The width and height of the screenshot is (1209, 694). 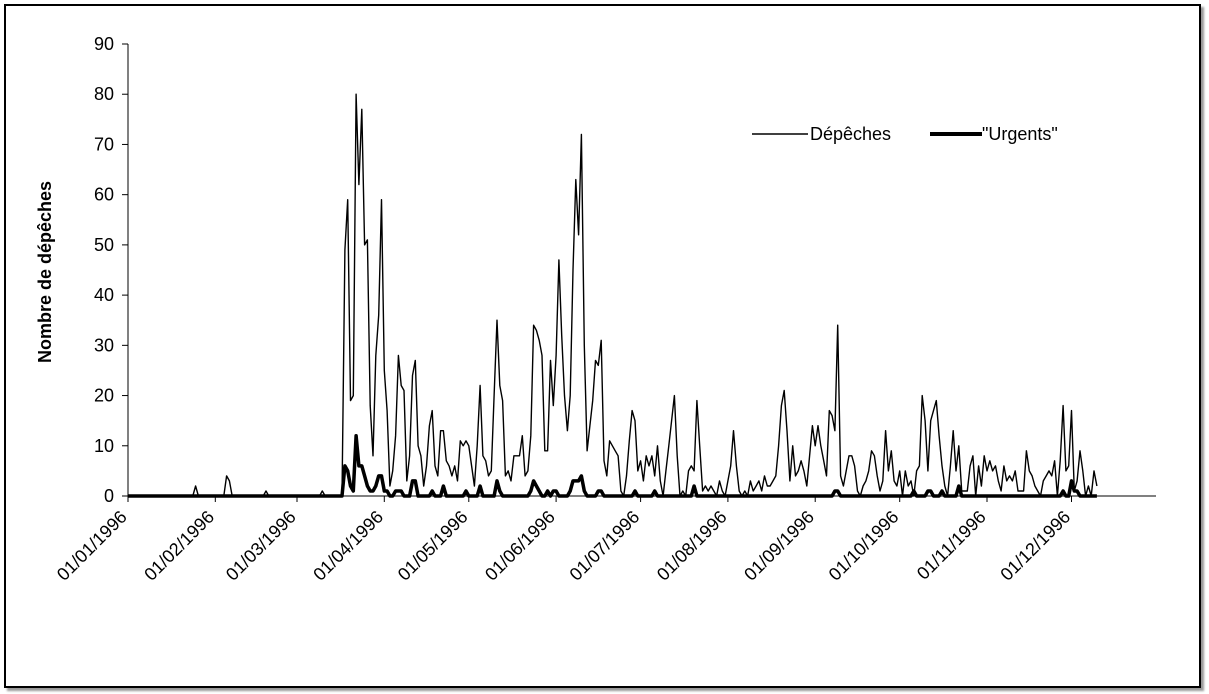 What do you see at coordinates (104, 446) in the screenshot?
I see `y-tick-label: 10` at bounding box center [104, 446].